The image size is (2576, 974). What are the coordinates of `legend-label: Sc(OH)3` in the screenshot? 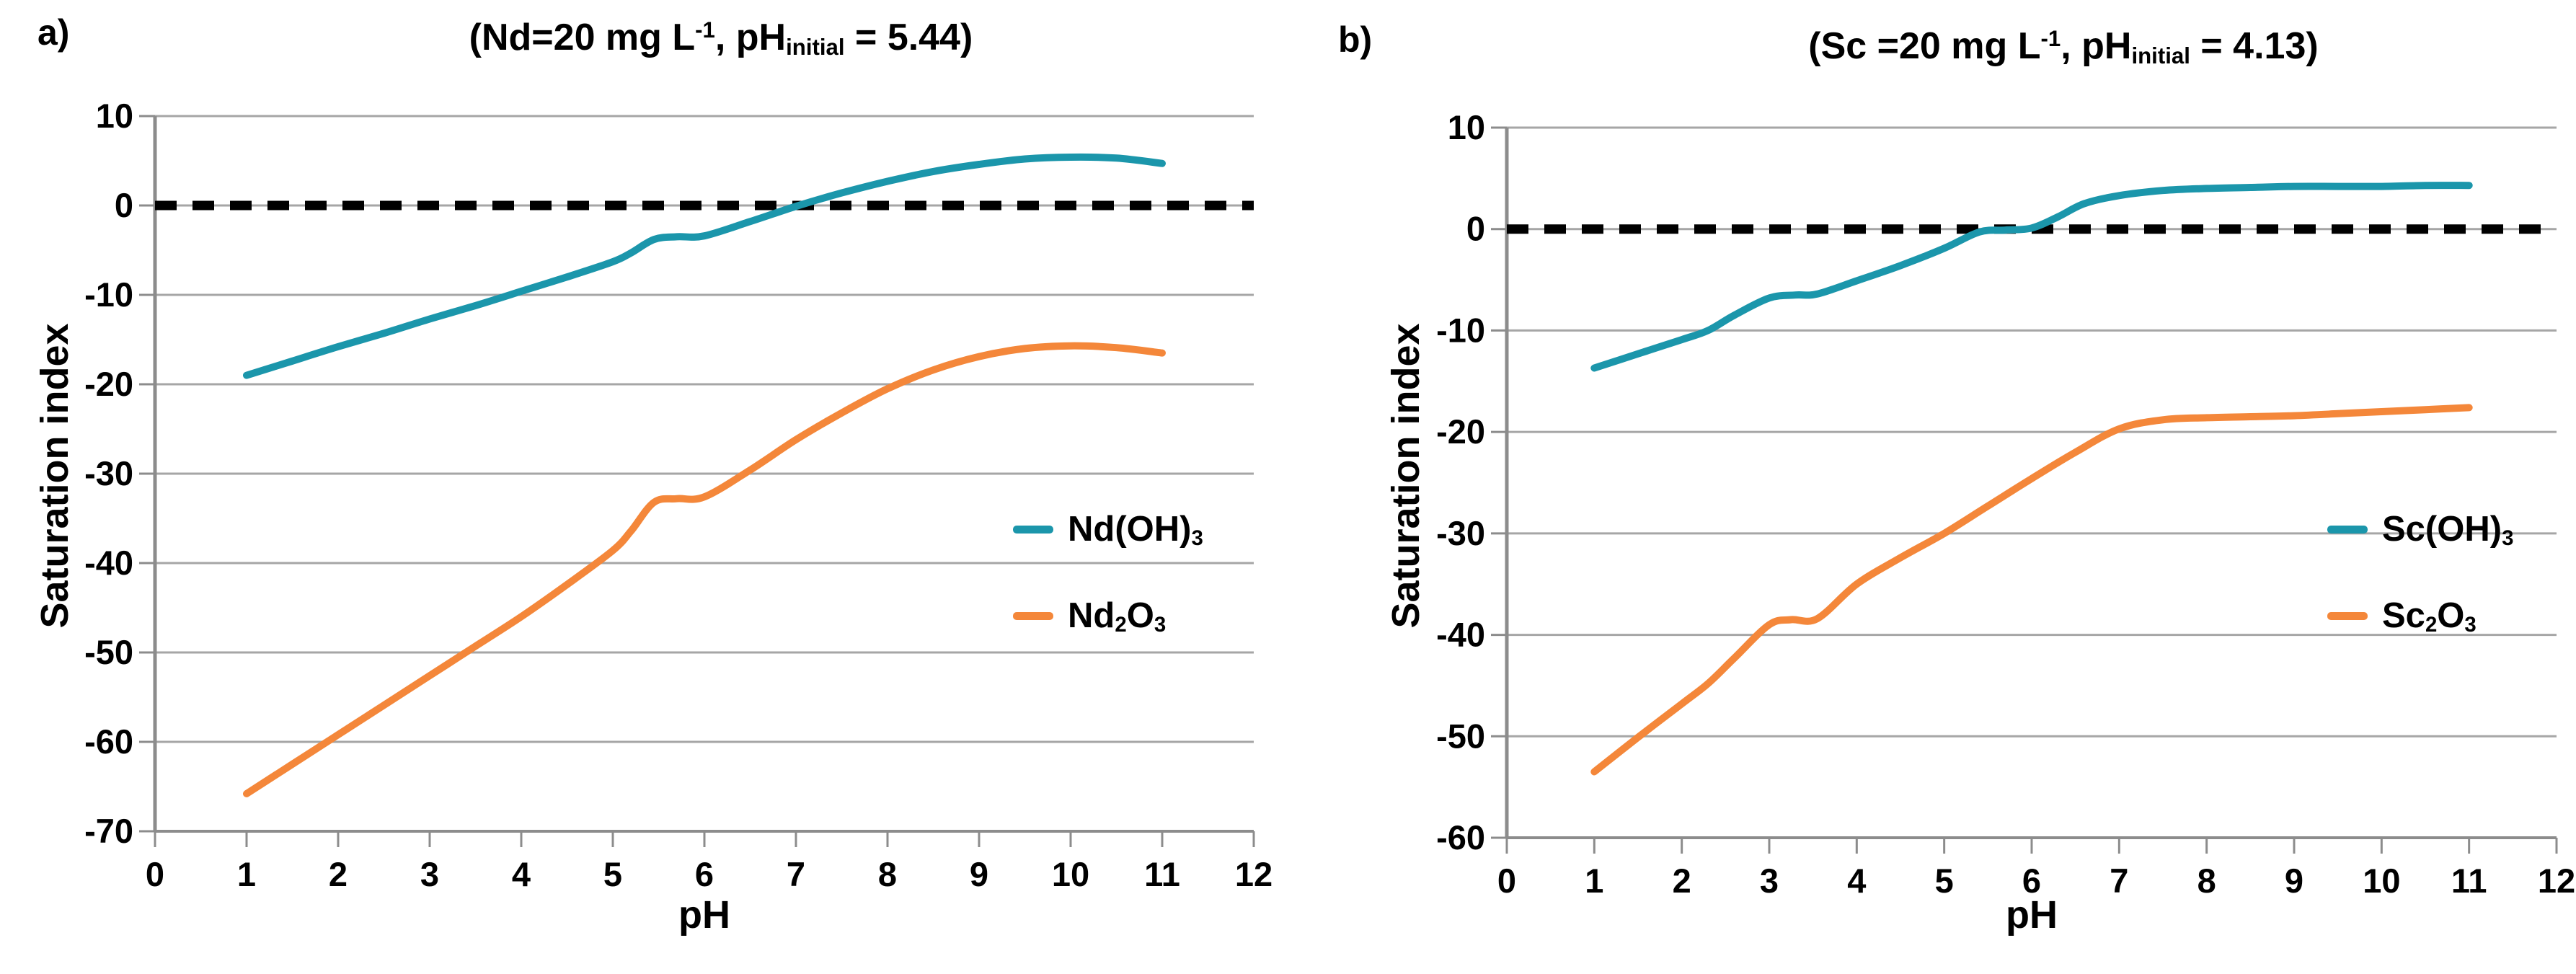 It's located at (2448, 530).